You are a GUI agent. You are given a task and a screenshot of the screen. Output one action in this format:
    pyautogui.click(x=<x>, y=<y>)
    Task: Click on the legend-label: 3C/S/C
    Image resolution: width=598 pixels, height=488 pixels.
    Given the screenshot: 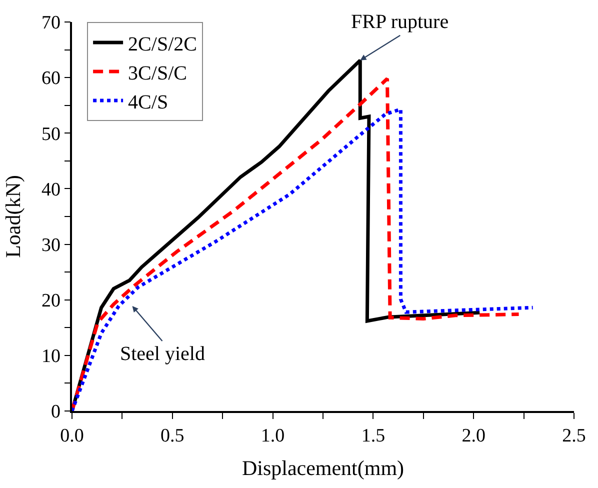 What is the action you would take?
    pyautogui.click(x=157, y=73)
    